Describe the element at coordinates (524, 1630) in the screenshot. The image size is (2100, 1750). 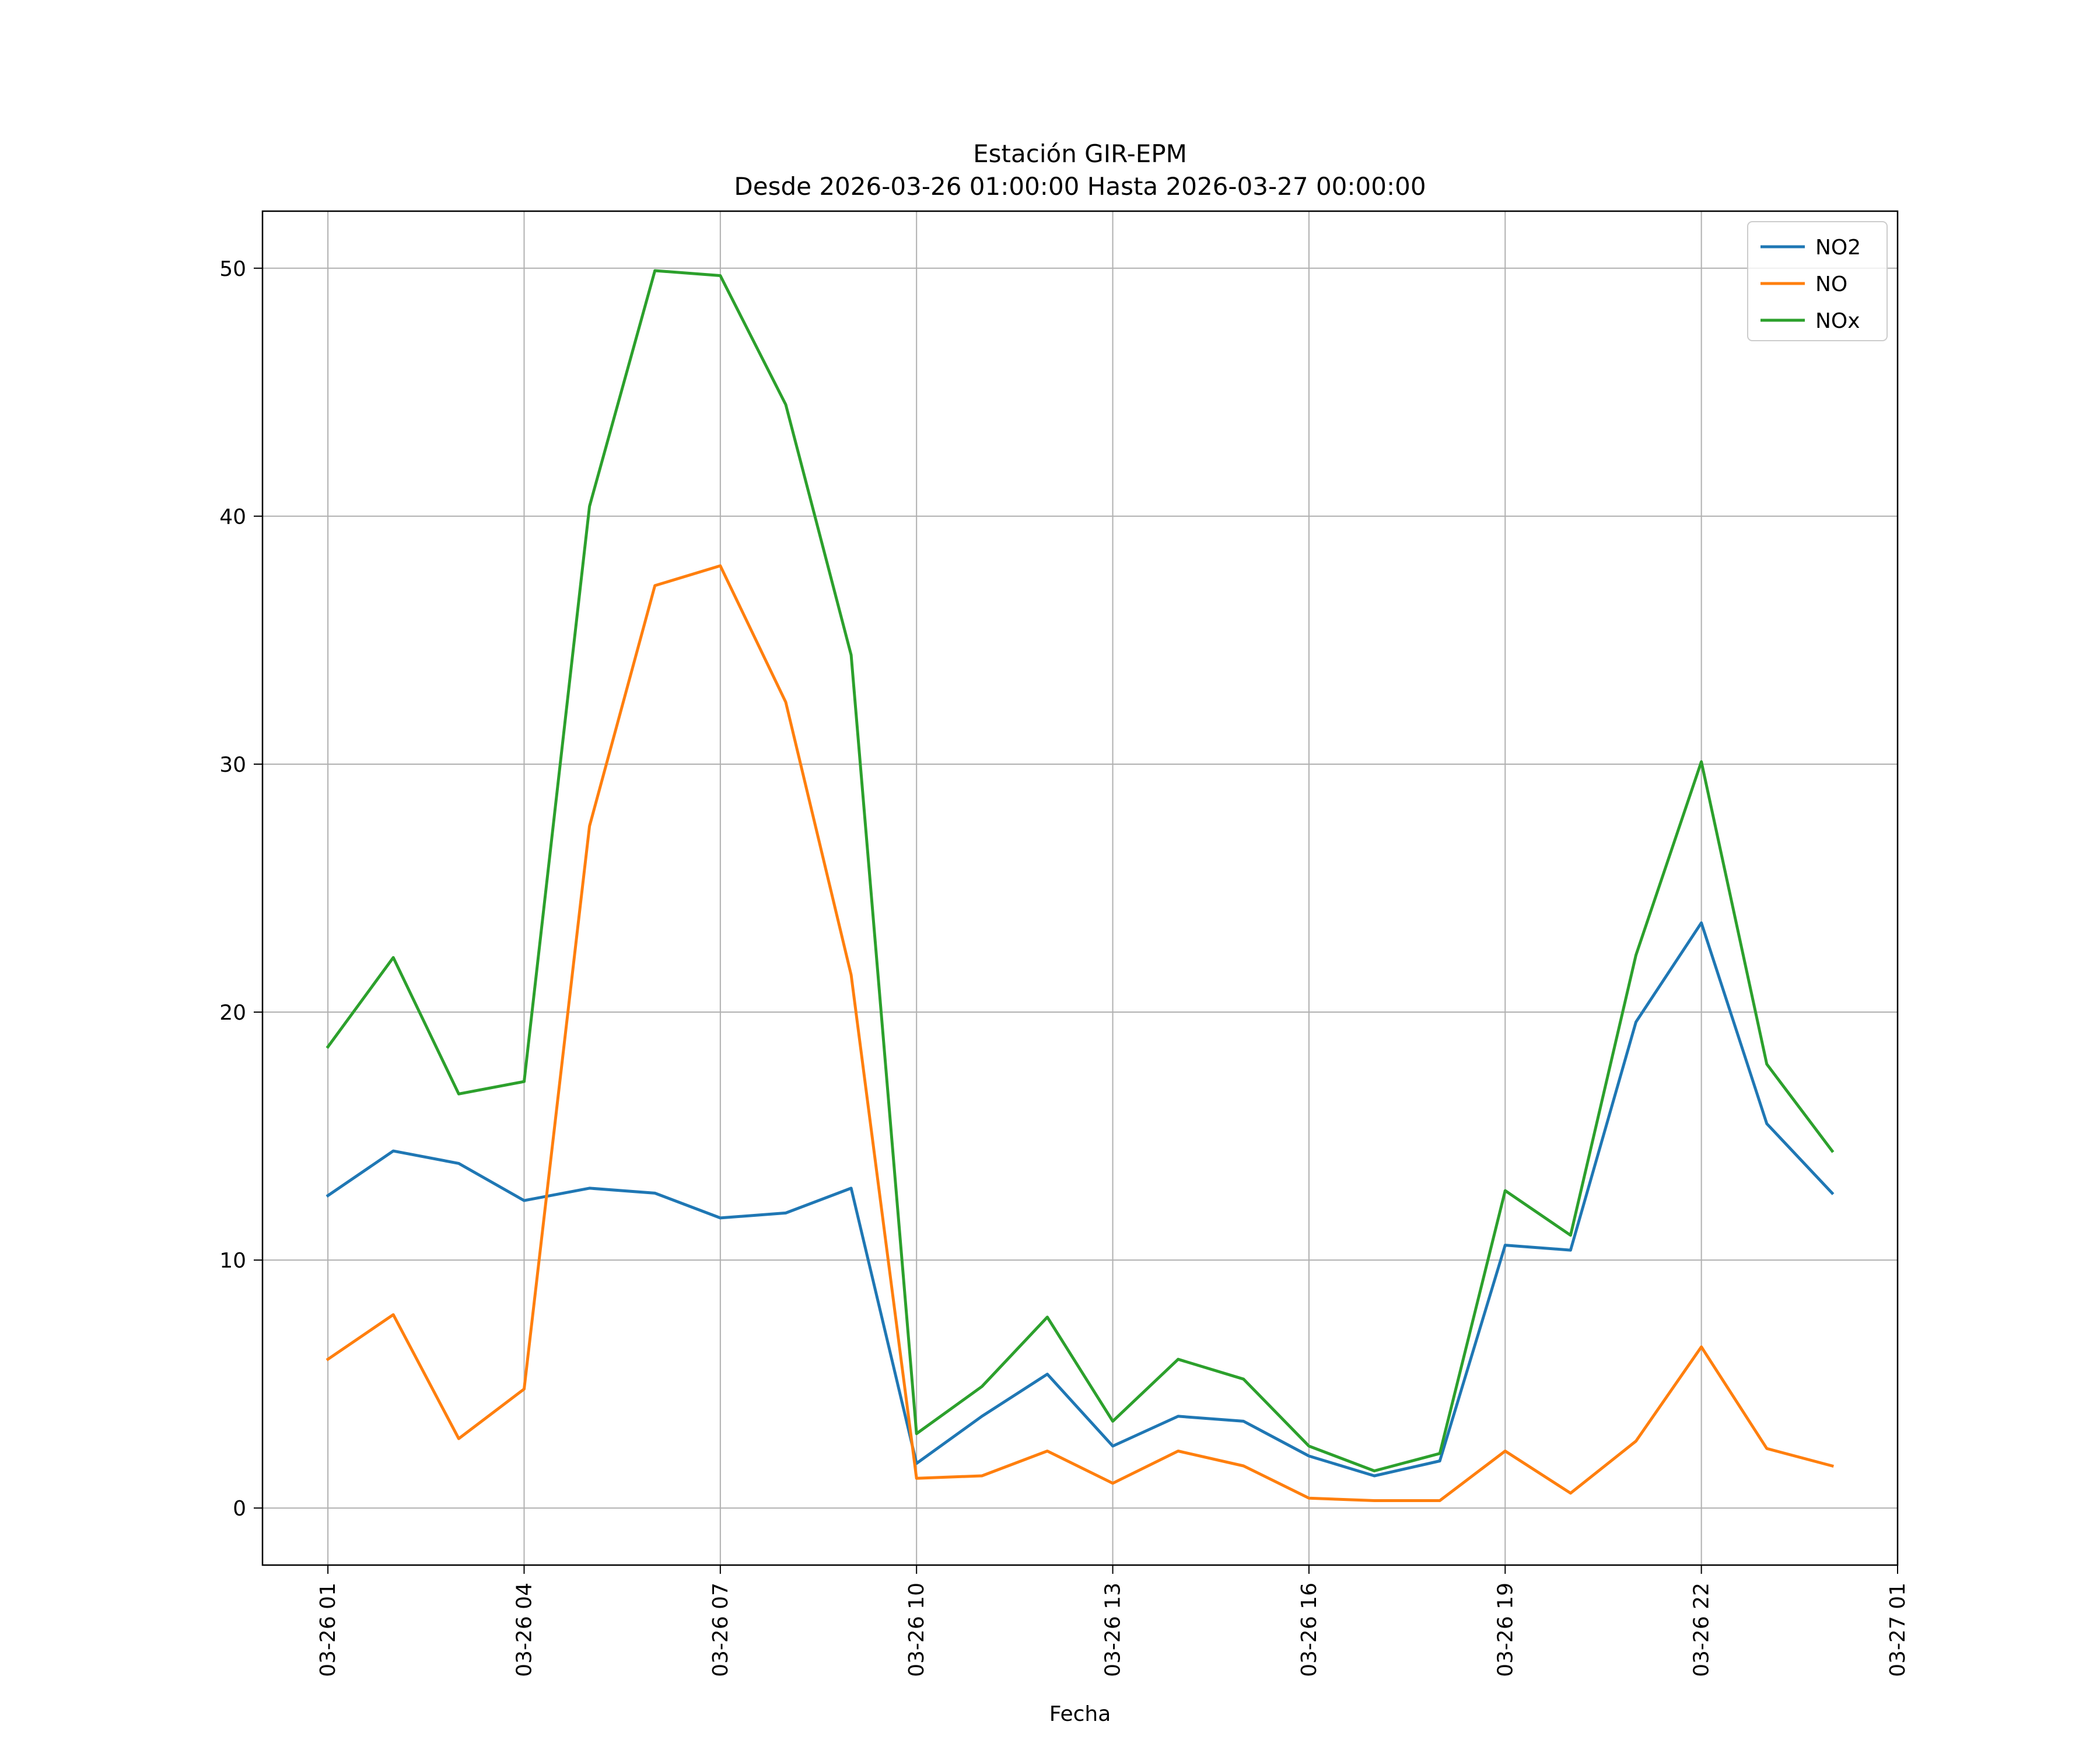
I see `x-tick-label: 03-26 04` at that location.